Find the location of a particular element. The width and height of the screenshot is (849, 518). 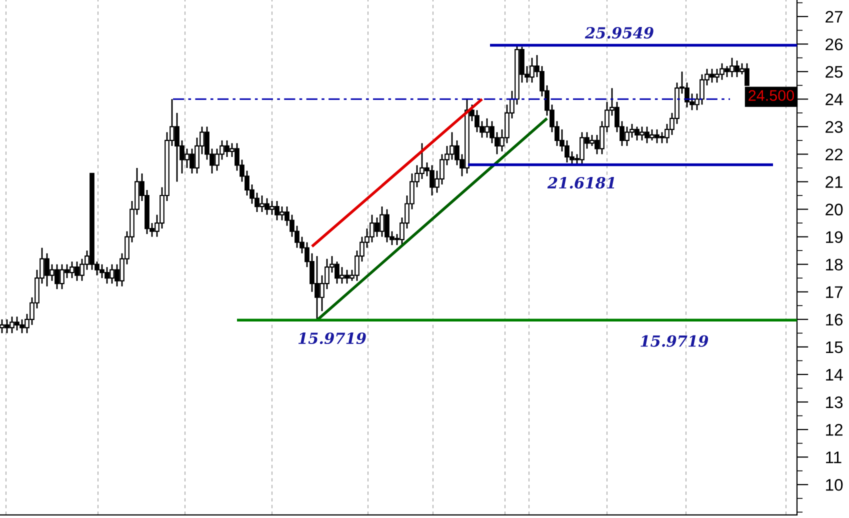

y-tick-label: 26 is located at coordinates (834, 44).